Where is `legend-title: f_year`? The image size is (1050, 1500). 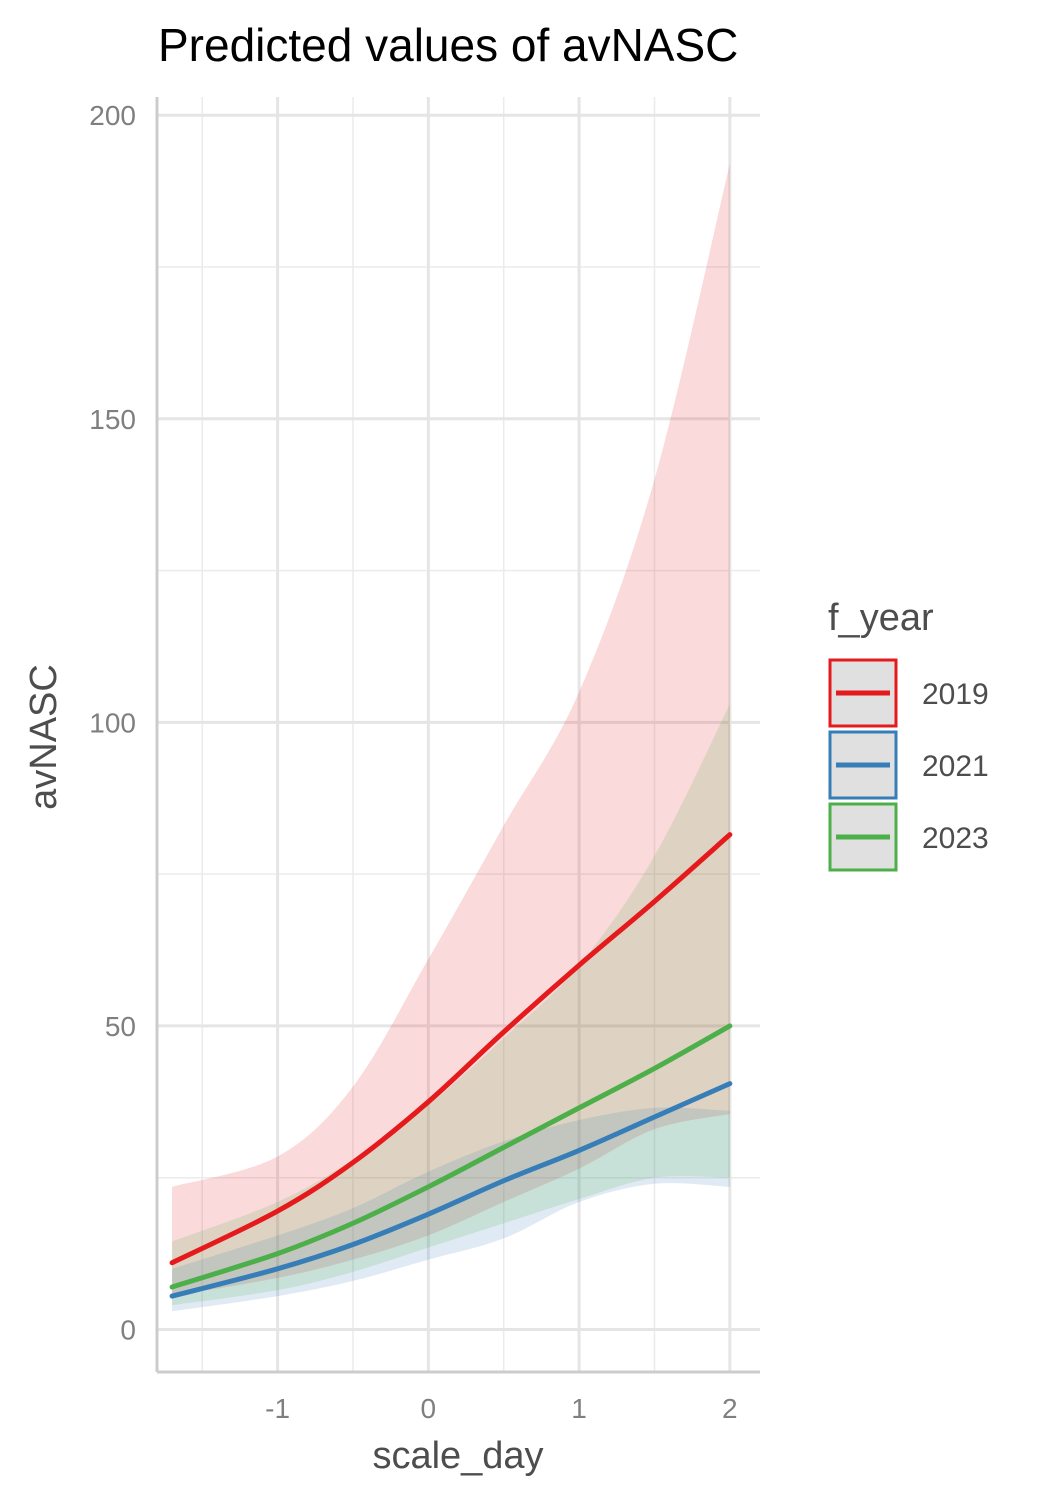 legend-title: f_year is located at coordinates (881, 618).